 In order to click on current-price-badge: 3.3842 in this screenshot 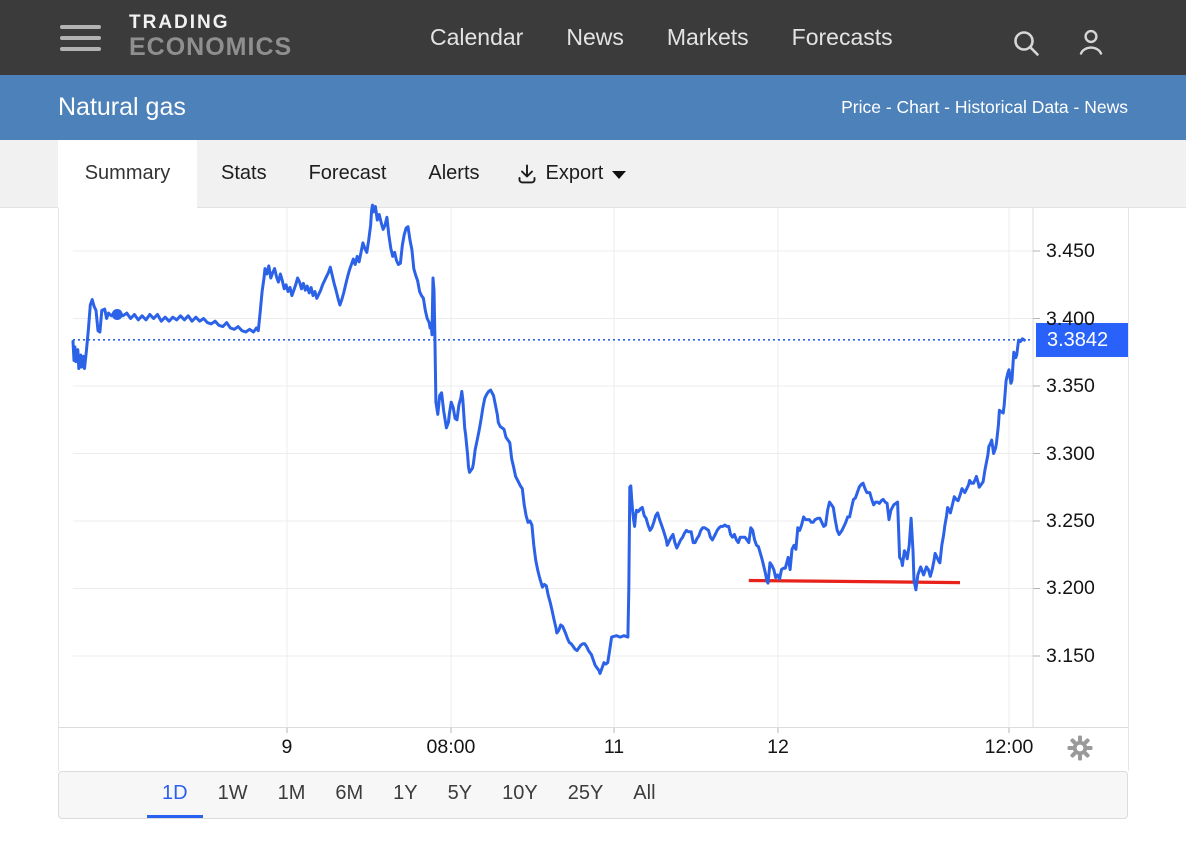, I will do `click(1082, 340)`.